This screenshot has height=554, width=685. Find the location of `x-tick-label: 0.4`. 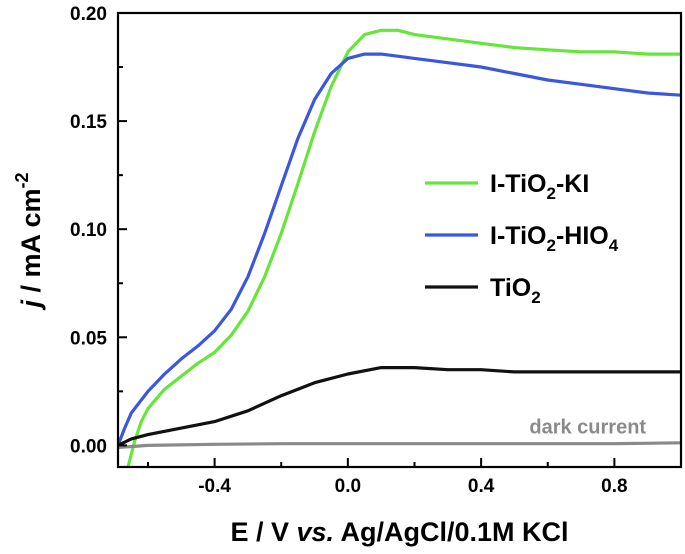

x-tick-label: 0.4 is located at coordinates (481, 486).